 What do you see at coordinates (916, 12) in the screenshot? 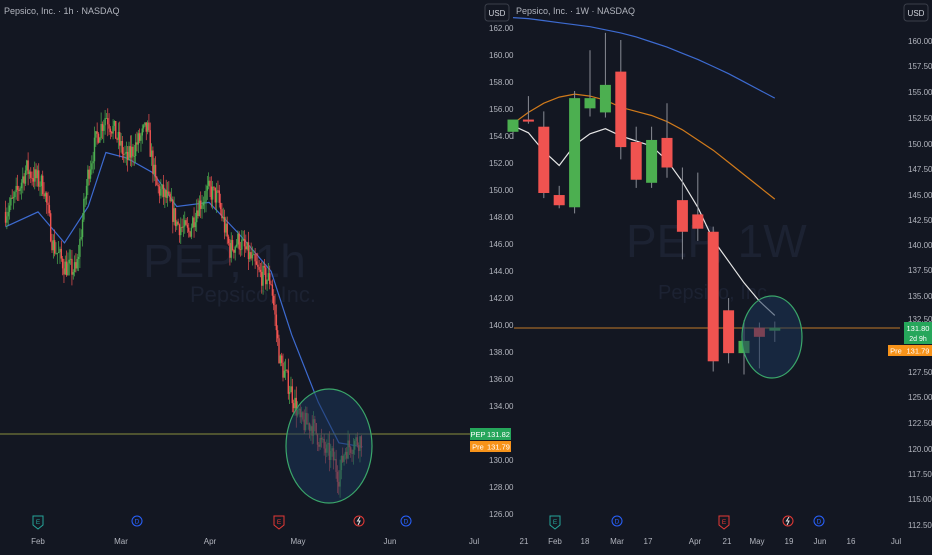
I see `right-currency-button: USD` at bounding box center [916, 12].